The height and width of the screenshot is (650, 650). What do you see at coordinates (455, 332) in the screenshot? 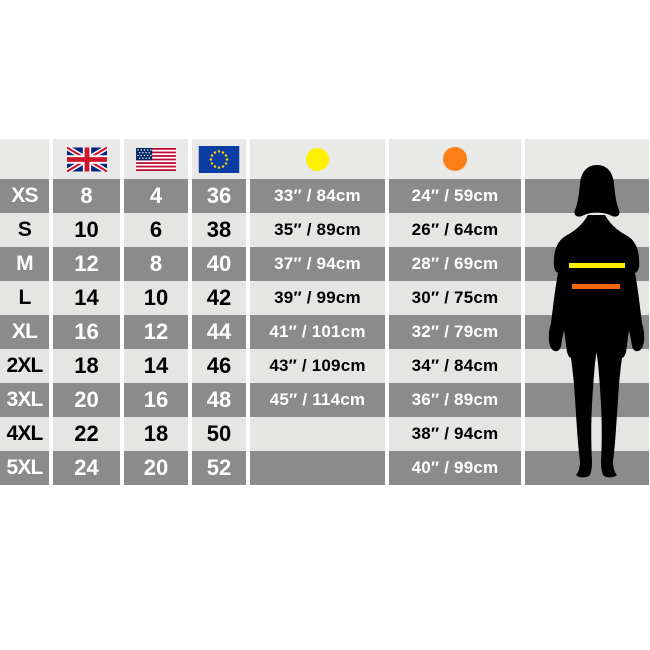
I see `waist-cell: 32″ / 79cm` at bounding box center [455, 332].